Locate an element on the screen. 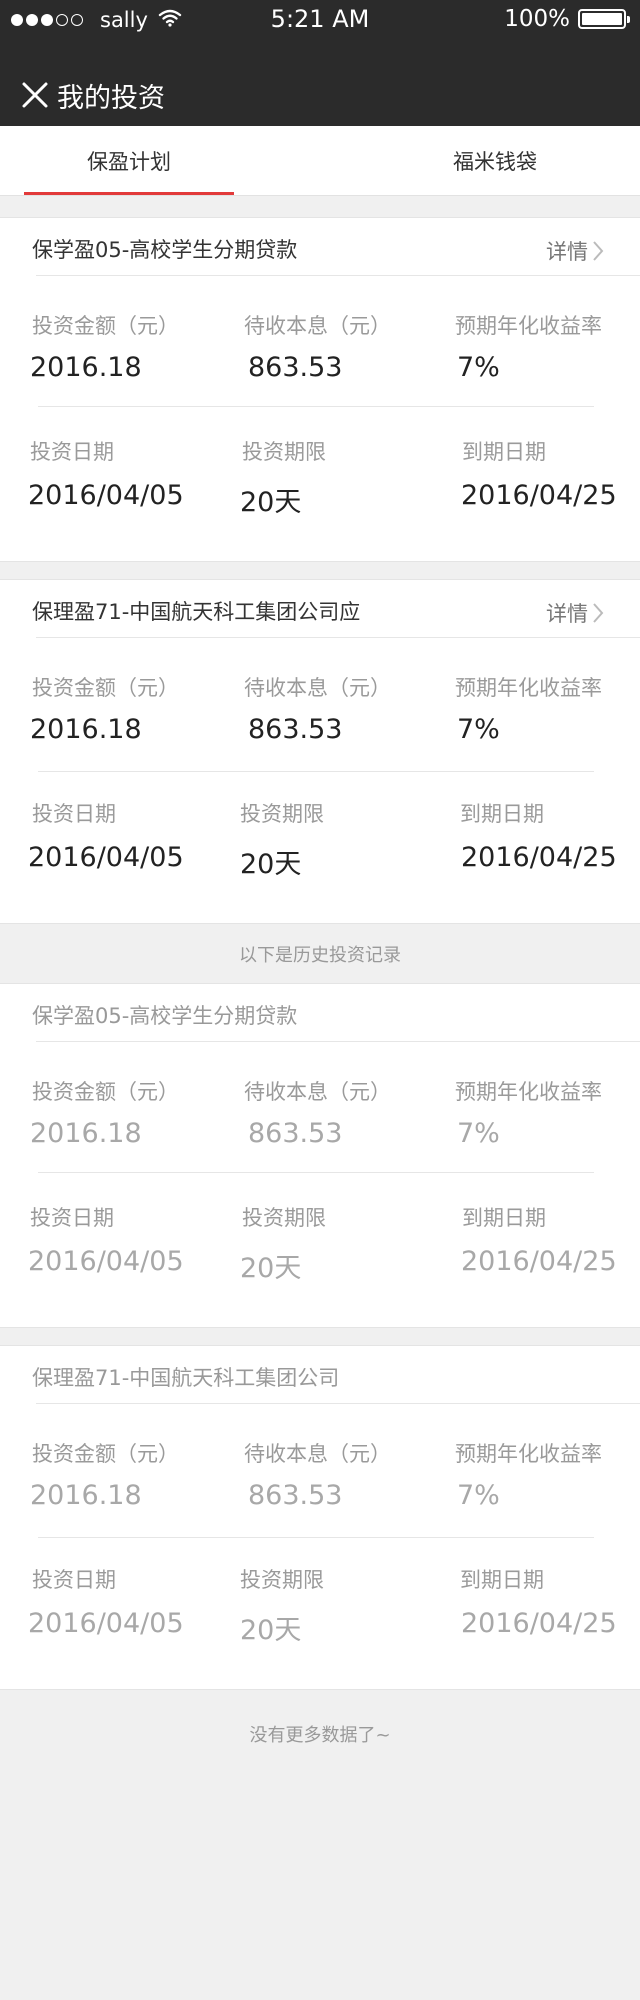  battery-status: 100% is located at coordinates (567, 19).